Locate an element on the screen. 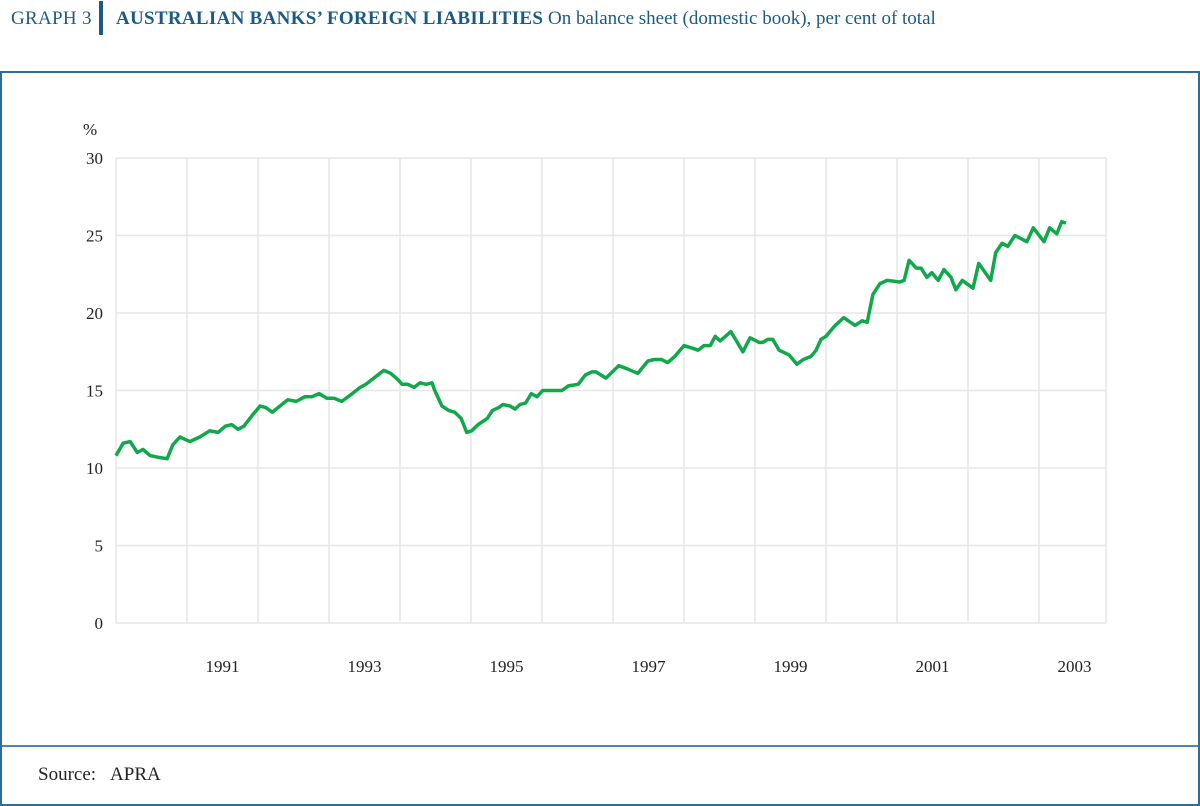 The width and height of the screenshot is (1200, 806). x-tick-label: 1999 is located at coordinates (791, 666).